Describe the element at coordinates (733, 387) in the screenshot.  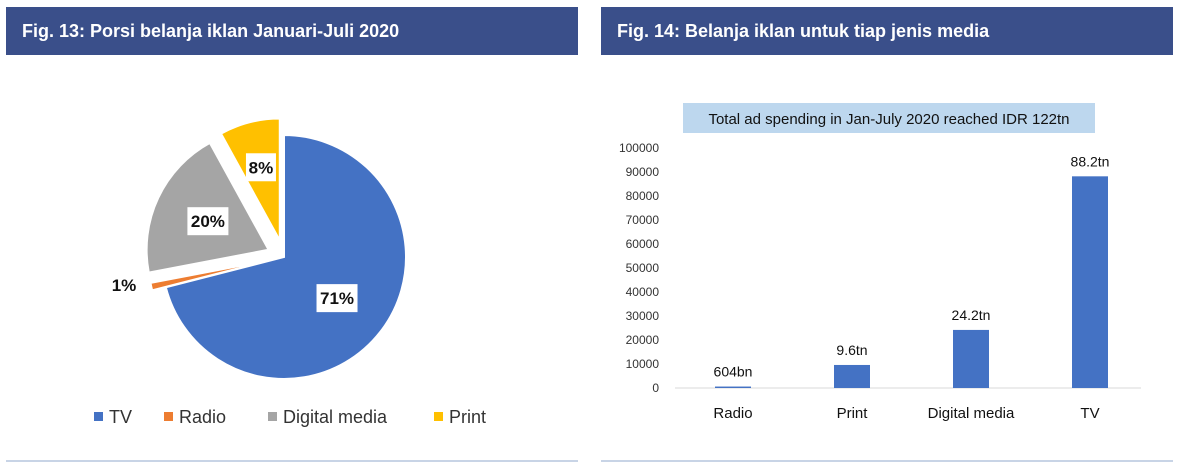
I see `bar-radio` at that location.